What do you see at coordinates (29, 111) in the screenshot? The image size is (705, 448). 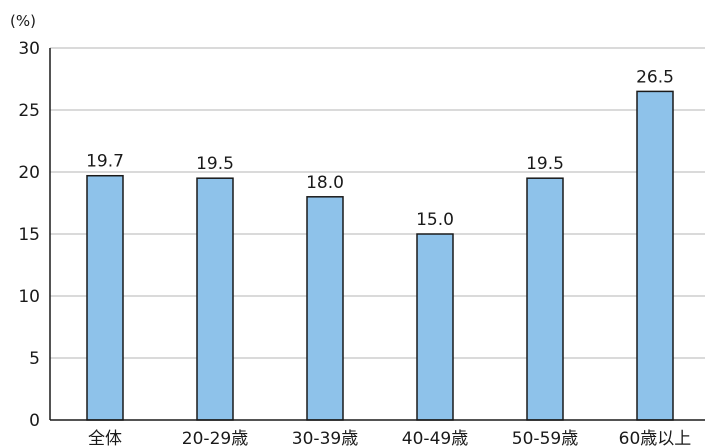 I see `y-tick-label: 25` at bounding box center [29, 111].